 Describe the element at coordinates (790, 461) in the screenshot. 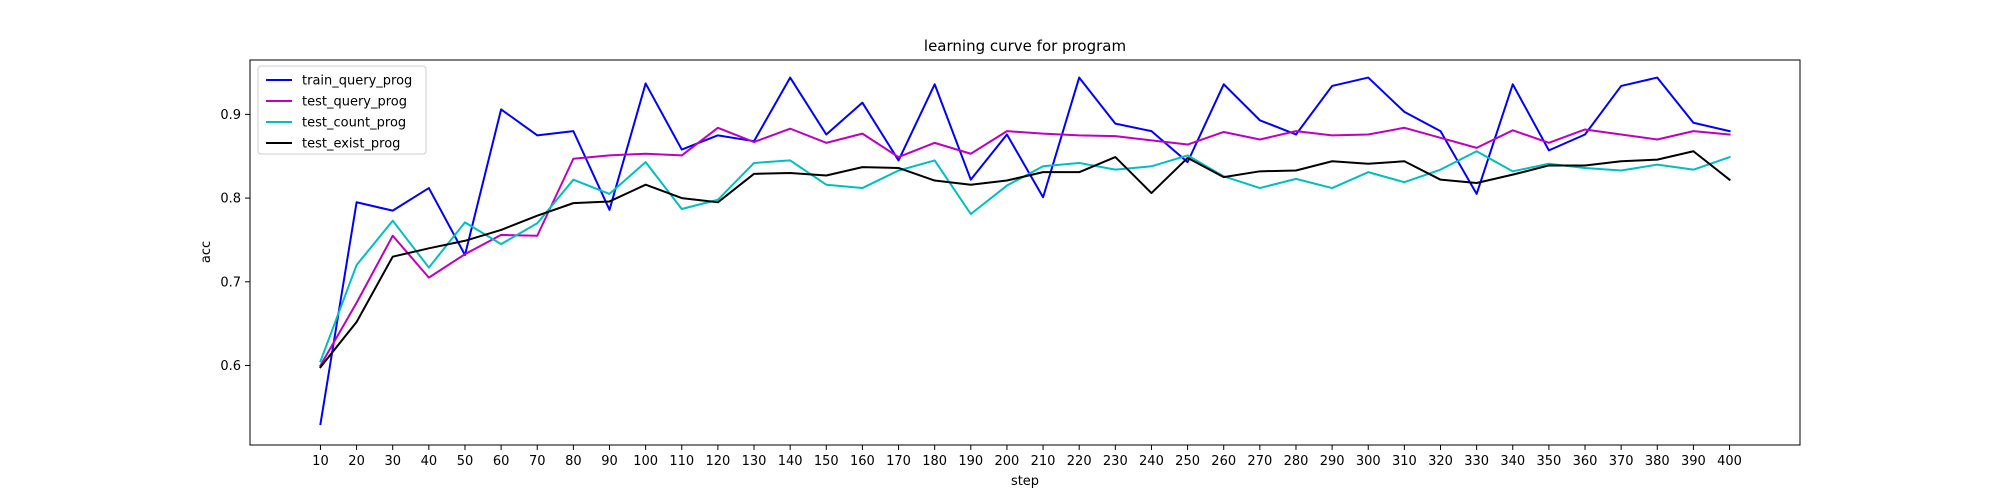

I see `x-tick-label: 140` at that location.